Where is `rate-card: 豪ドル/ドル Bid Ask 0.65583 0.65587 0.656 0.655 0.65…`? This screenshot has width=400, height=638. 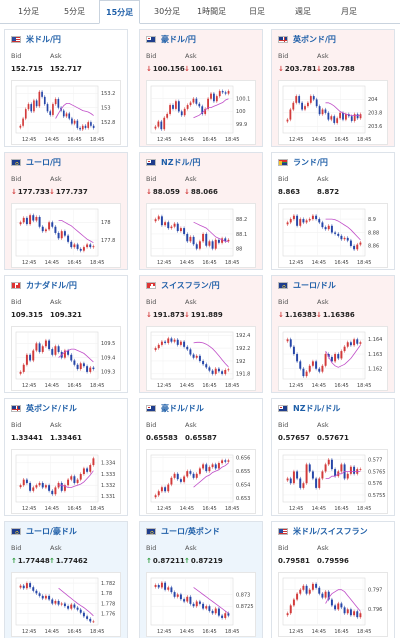
rate-card: 豪ドル/ドル Bid Ask 0.65583 0.65587 0.656 0.655 0.65… is located at coordinates (201, 457).